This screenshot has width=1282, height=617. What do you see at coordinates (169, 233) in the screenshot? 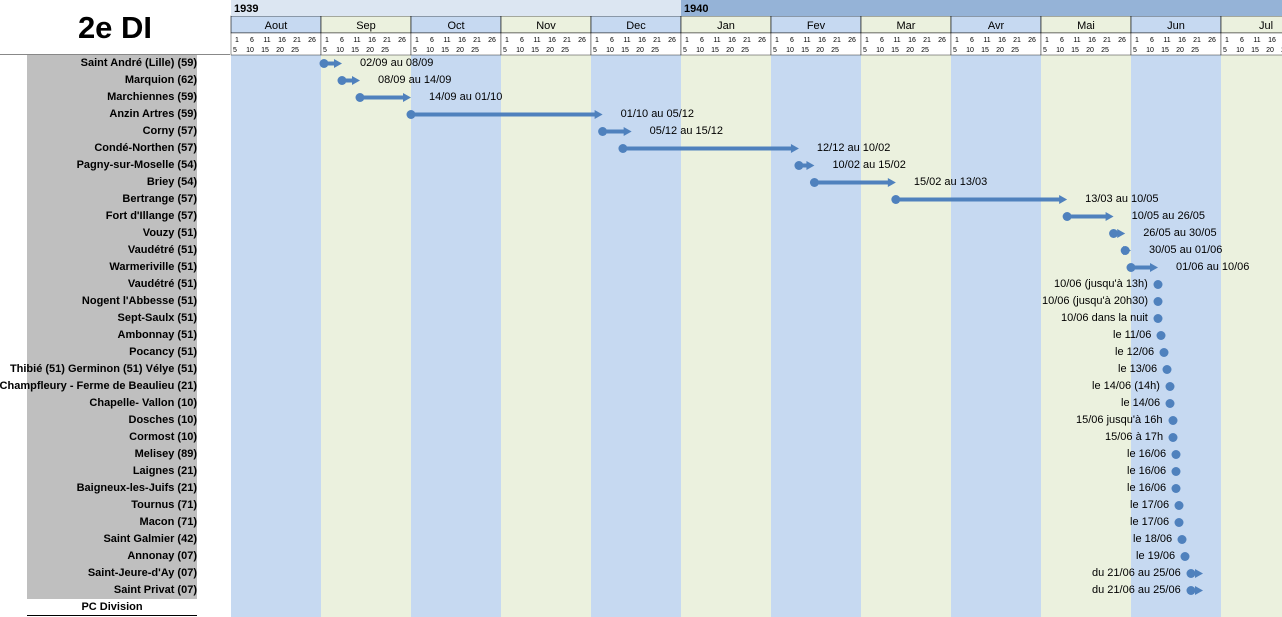
I see `place-label: Vouzy (51)` at bounding box center [169, 233].